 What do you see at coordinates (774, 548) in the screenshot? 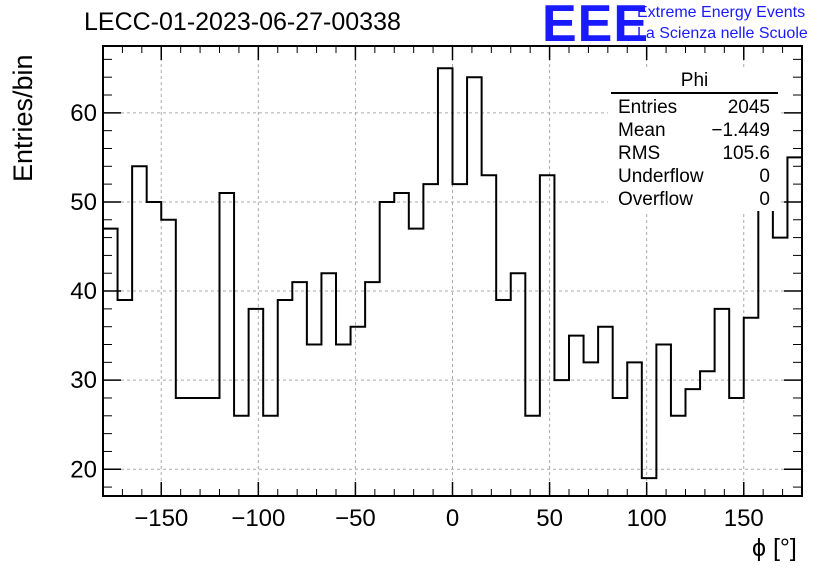
I see `x-axis-label: ϕ [°]` at bounding box center [774, 548].